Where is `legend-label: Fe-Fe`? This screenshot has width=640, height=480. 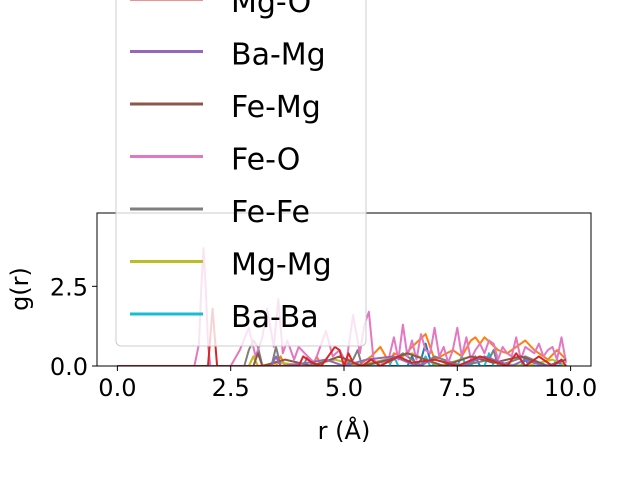
legend-label: Fe-Fe is located at coordinates (270, 212).